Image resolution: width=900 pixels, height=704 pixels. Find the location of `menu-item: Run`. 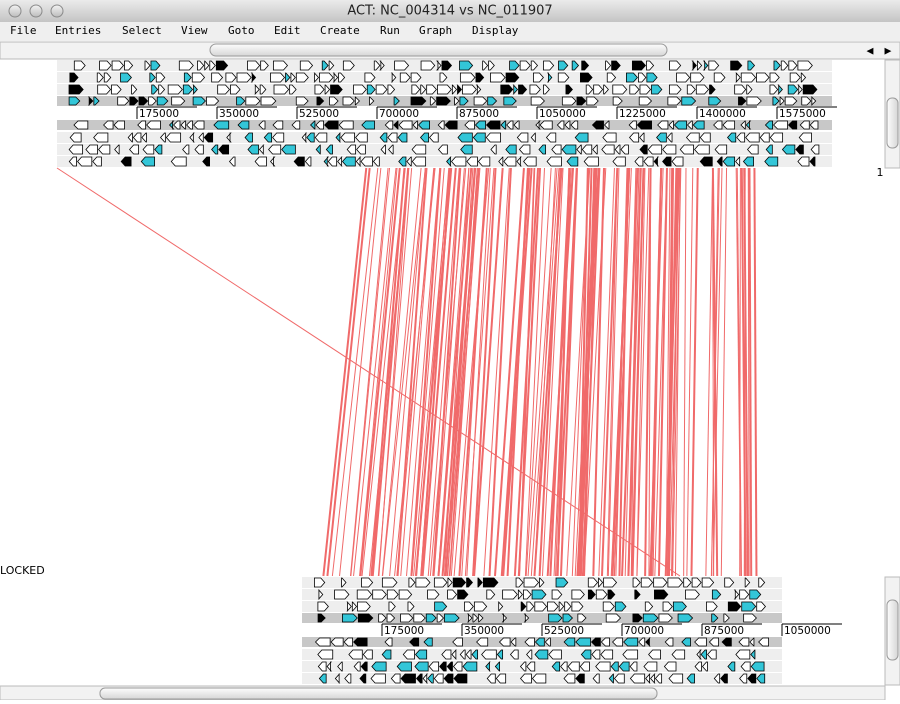

menu-item: Run is located at coordinates (390, 30).